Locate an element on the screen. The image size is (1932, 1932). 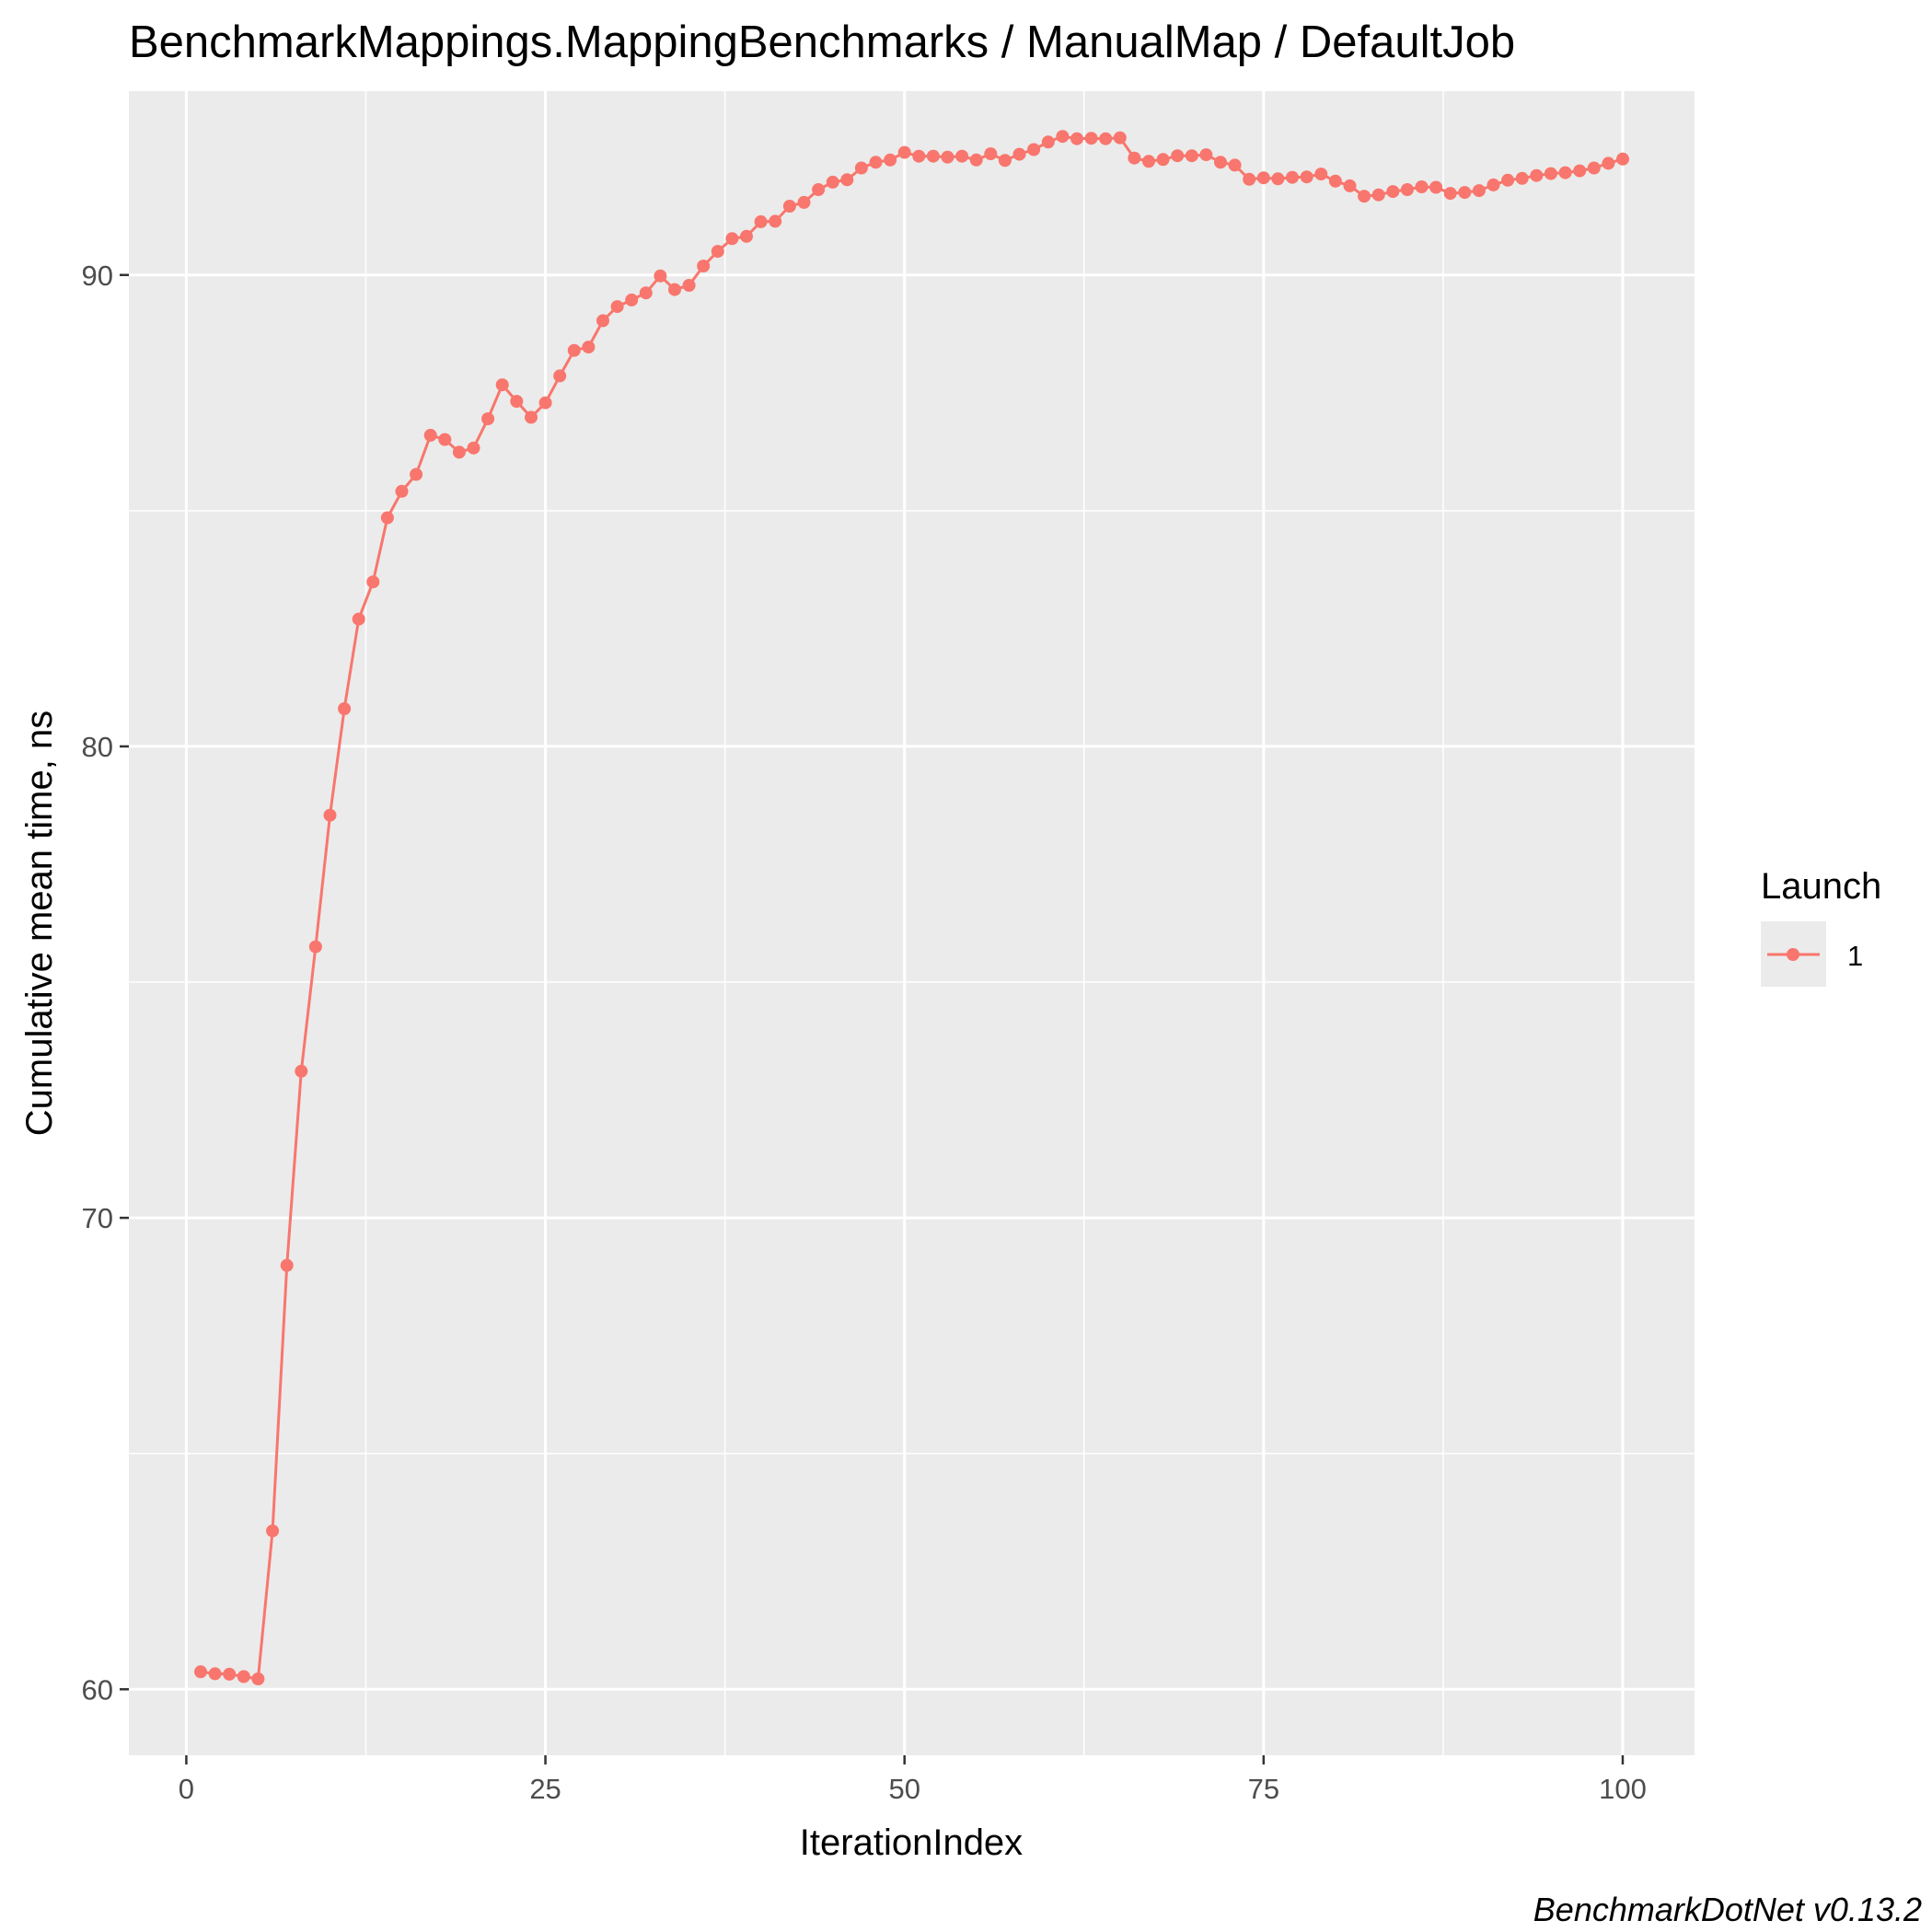
legend-title: Launch is located at coordinates (1821, 887).